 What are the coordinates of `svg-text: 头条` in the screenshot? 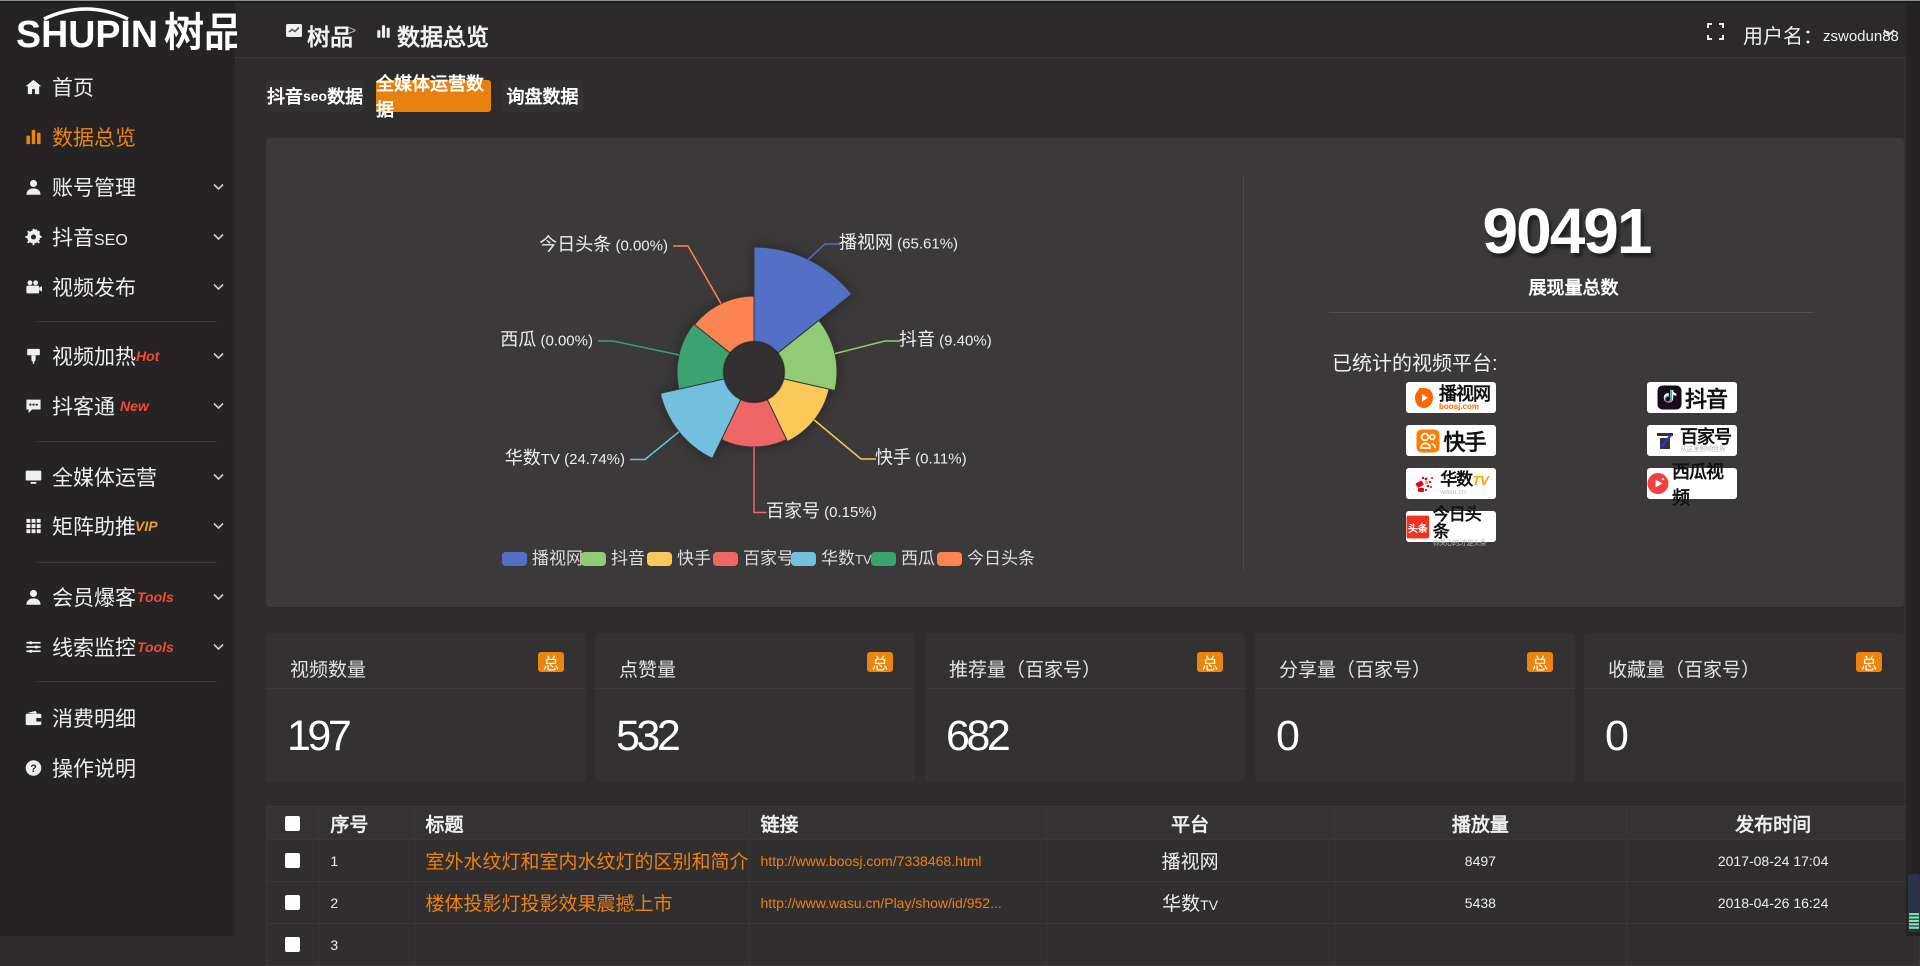 It's located at (1418, 527).